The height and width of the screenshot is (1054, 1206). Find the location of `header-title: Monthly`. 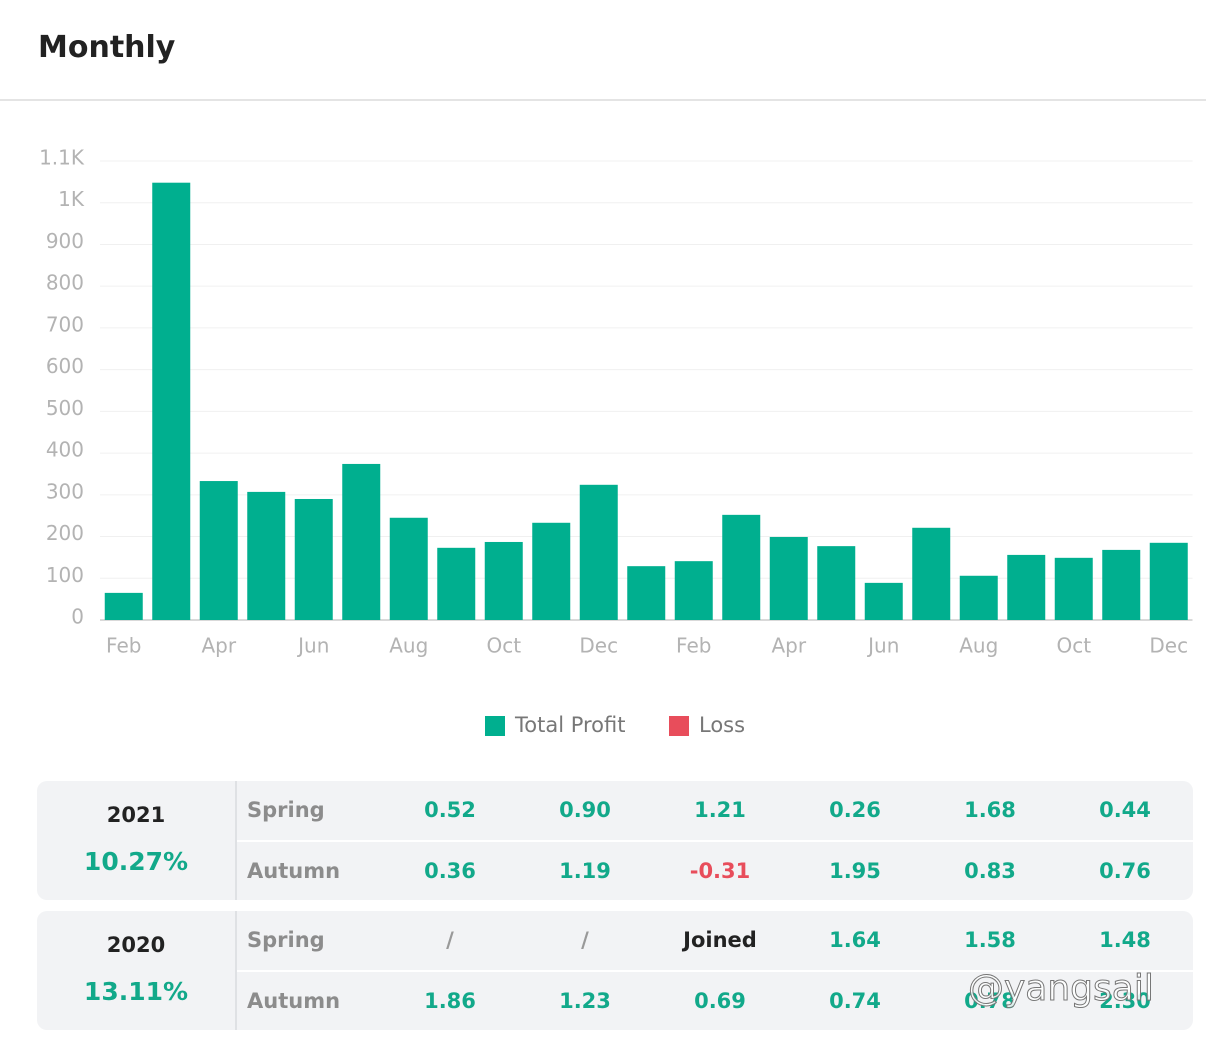

header-title: Monthly is located at coordinates (107, 47).